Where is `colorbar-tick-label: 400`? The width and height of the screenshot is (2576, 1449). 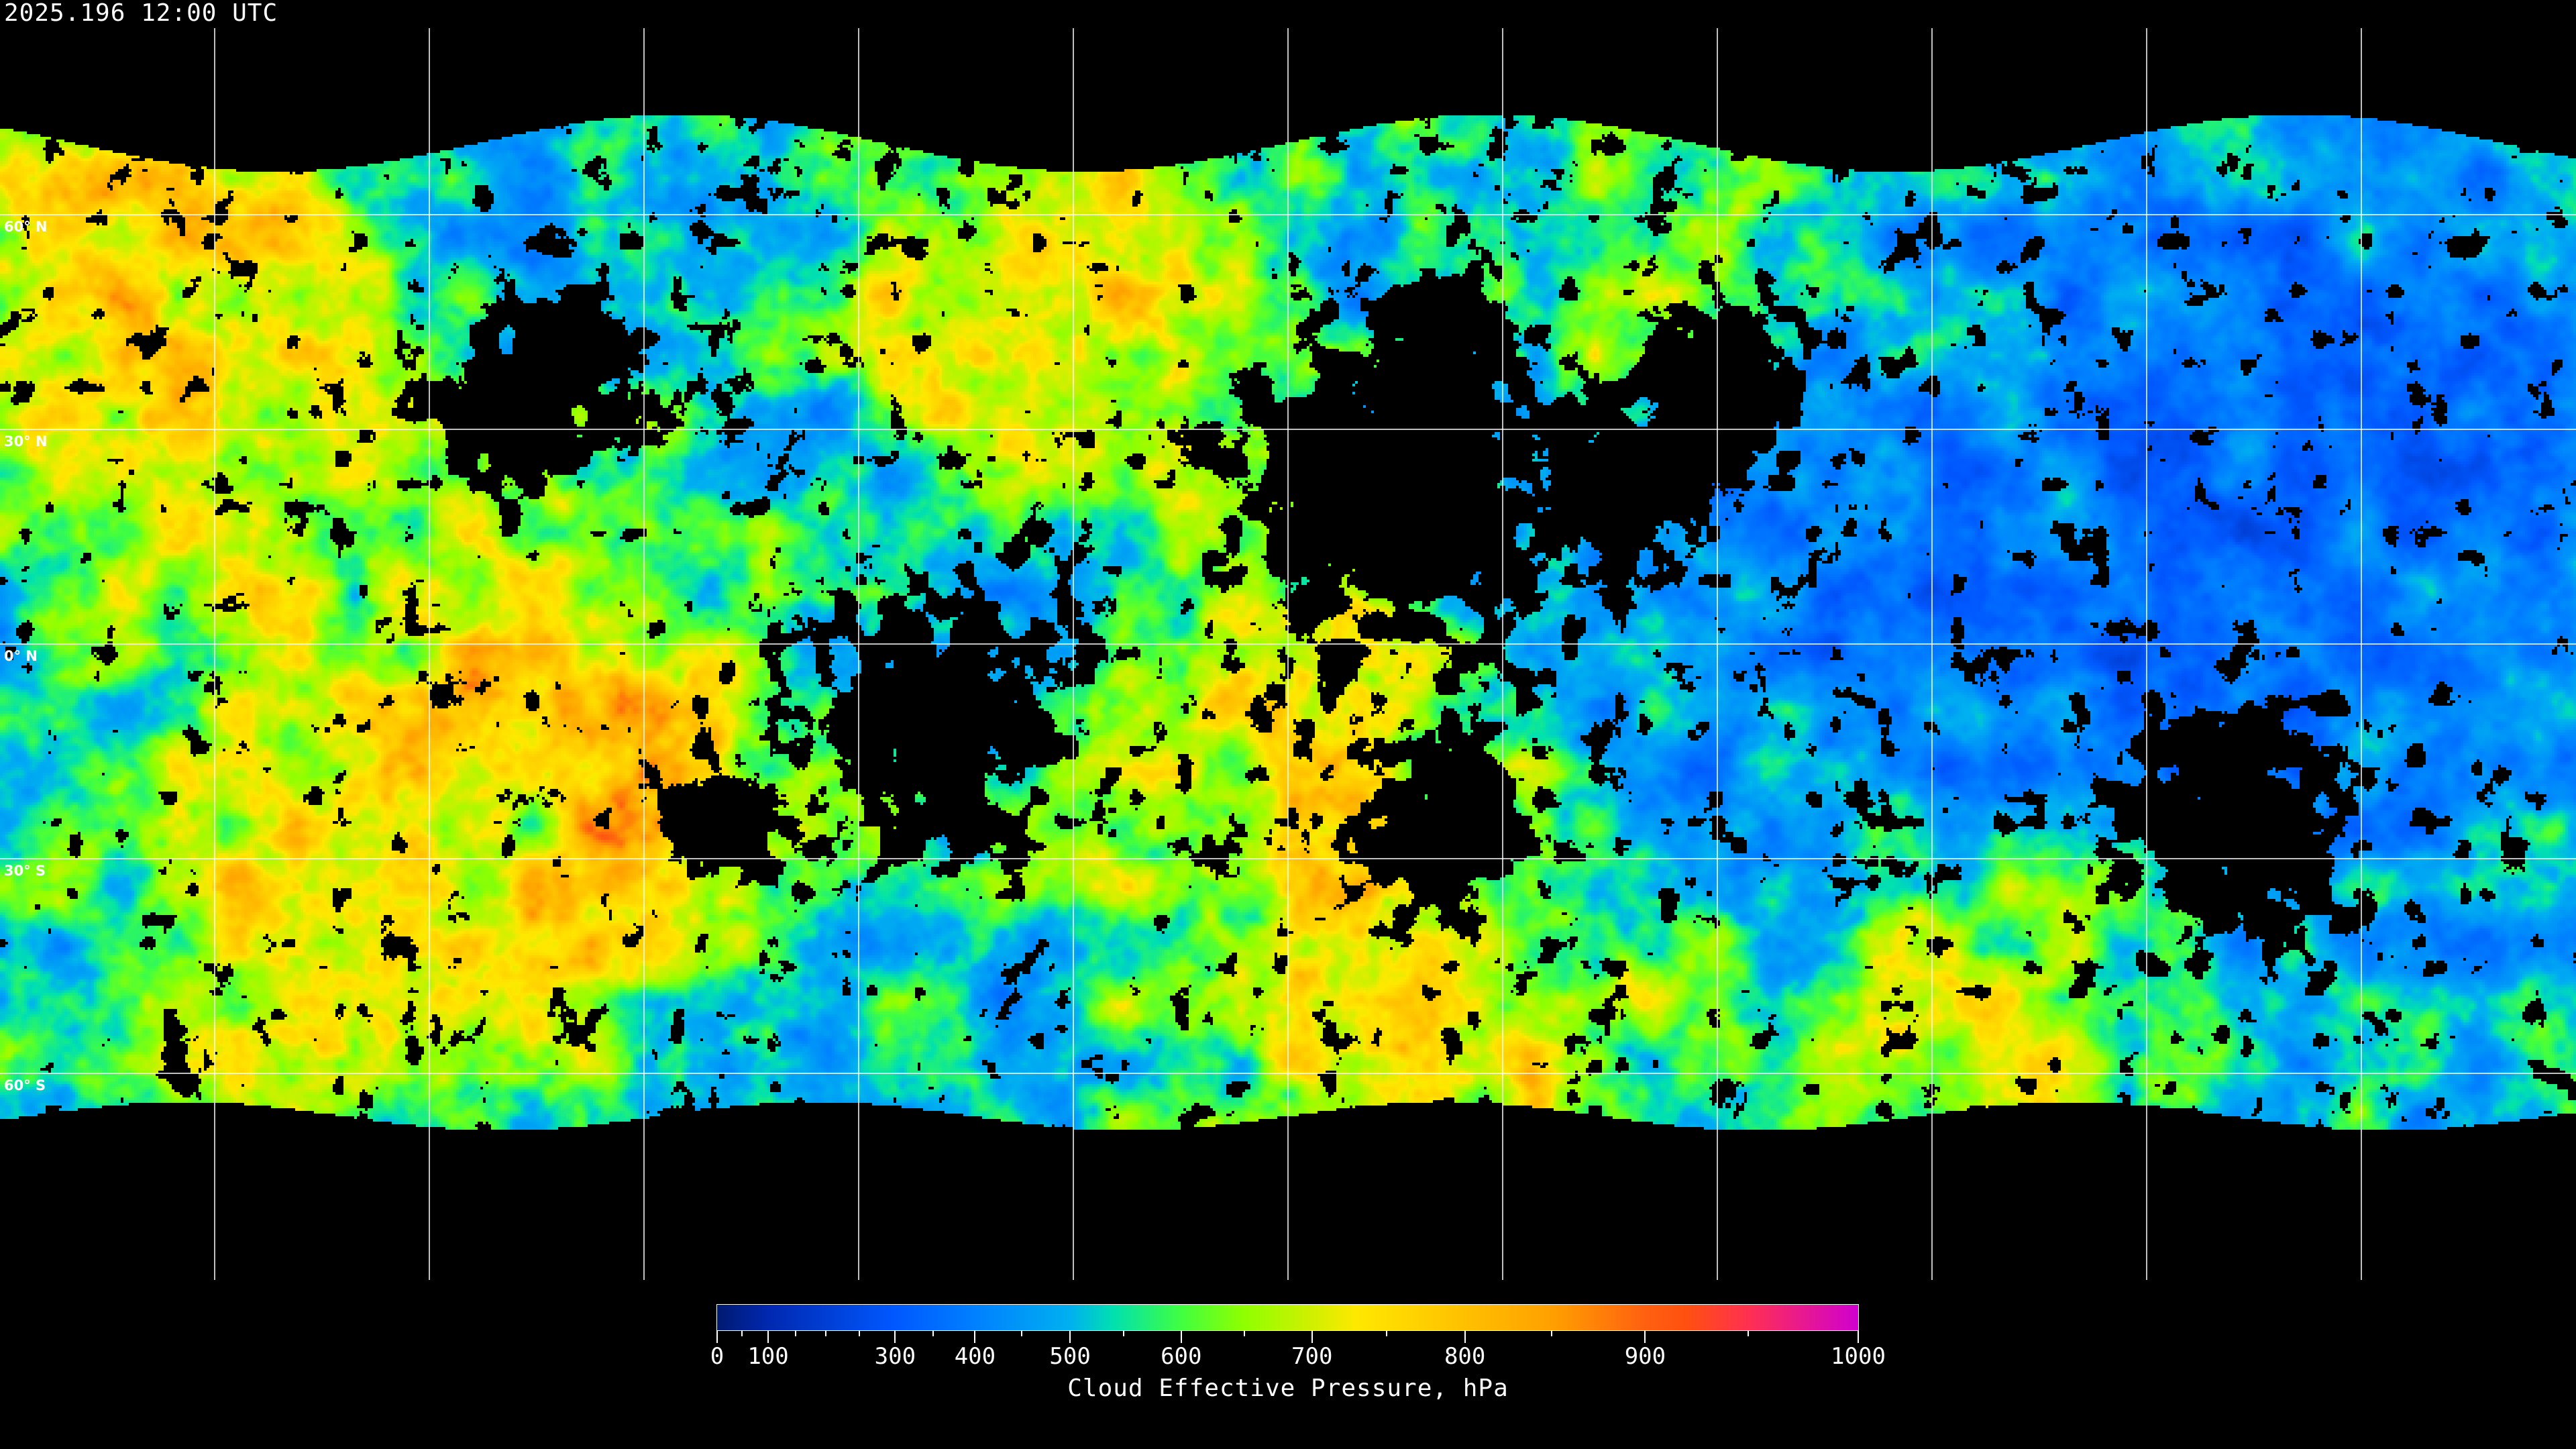
colorbar-tick-label: 400 is located at coordinates (975, 1356).